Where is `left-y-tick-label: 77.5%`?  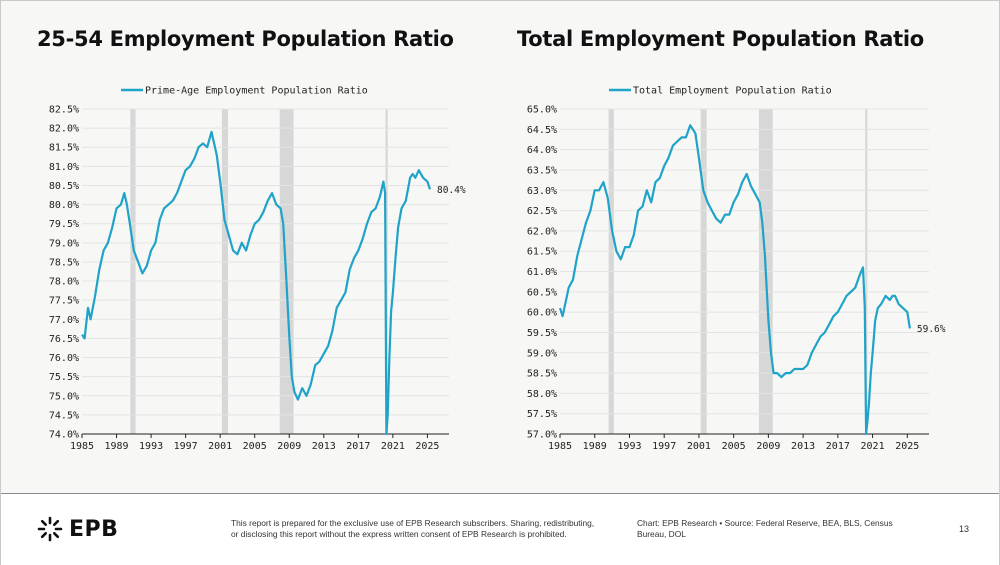
left-y-tick-label: 77.5% is located at coordinates (64, 301).